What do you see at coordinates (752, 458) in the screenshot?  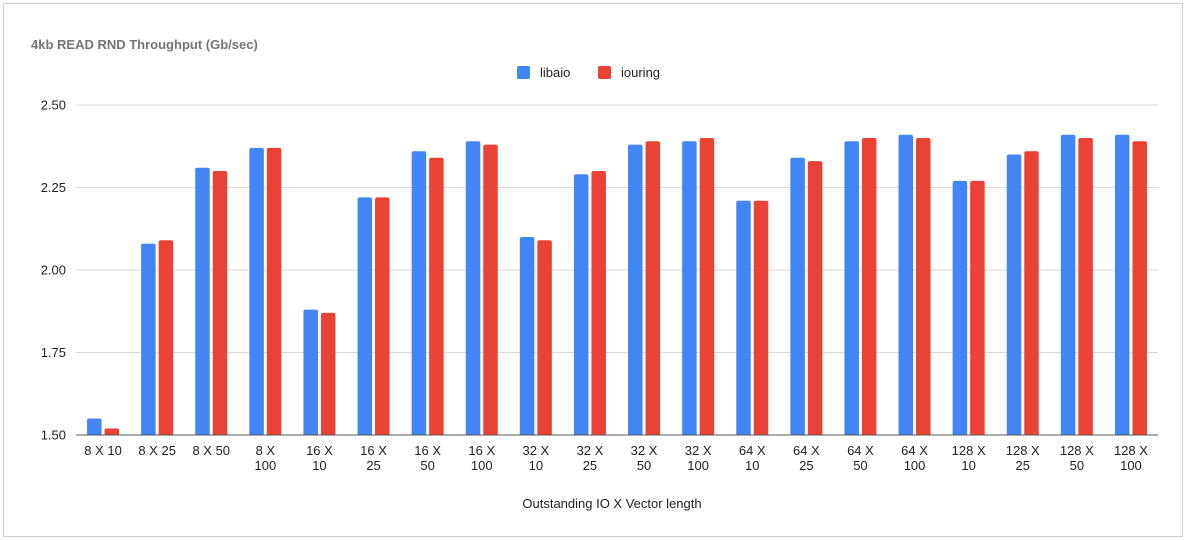 I see `x-tick-label: 64 X 10` at bounding box center [752, 458].